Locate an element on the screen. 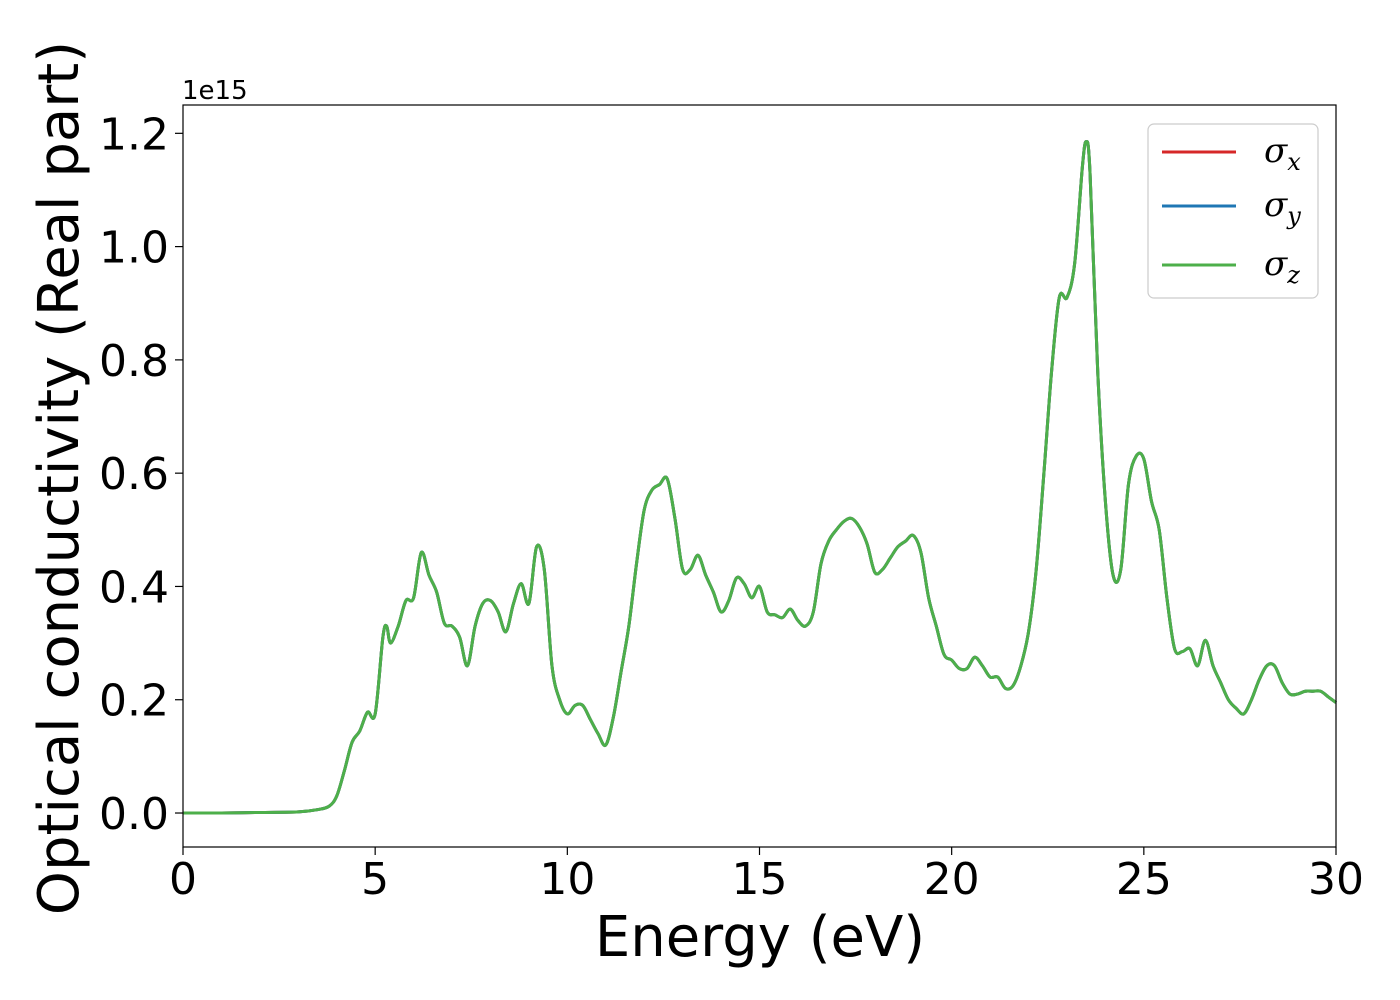 Image resolution: width=1400 pixels, height=1000 pixels. y-tick-label: 0.8 is located at coordinates (134, 361).